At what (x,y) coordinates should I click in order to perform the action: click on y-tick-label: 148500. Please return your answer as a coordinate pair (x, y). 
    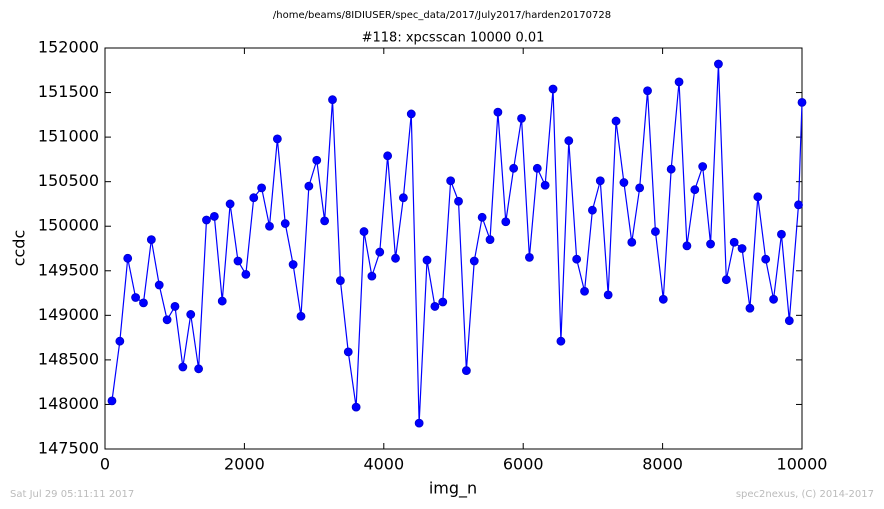
    Looking at the image, I should click on (68, 358).